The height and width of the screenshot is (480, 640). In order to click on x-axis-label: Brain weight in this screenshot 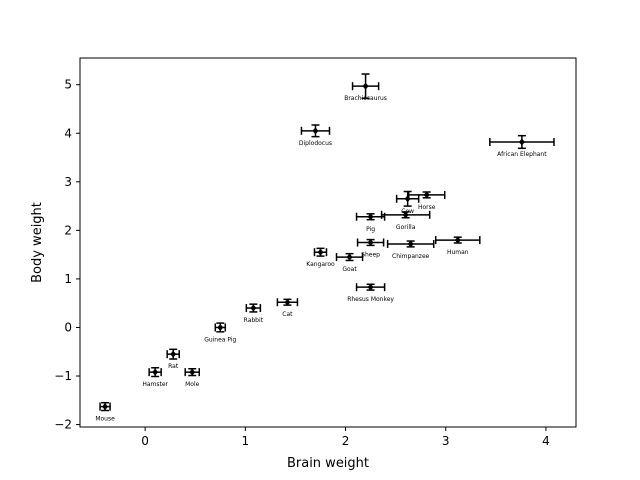, I will do `click(328, 463)`.